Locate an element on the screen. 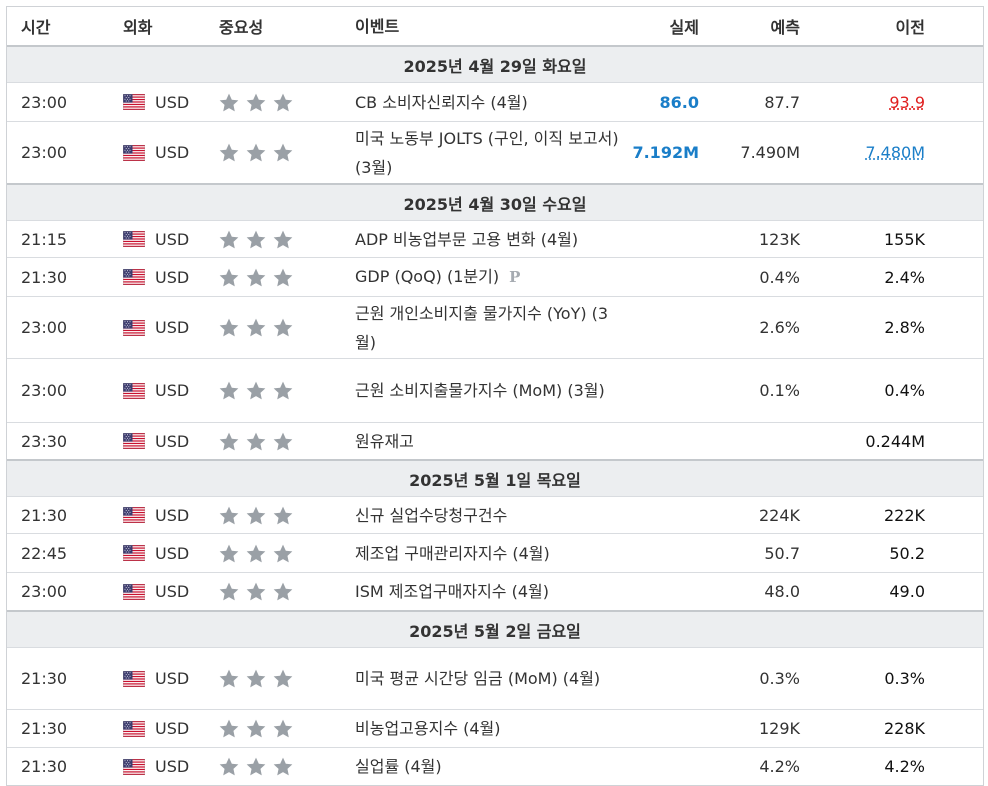 This screenshot has width=988, height=786. header-currency: 외화 is located at coordinates (138, 27).